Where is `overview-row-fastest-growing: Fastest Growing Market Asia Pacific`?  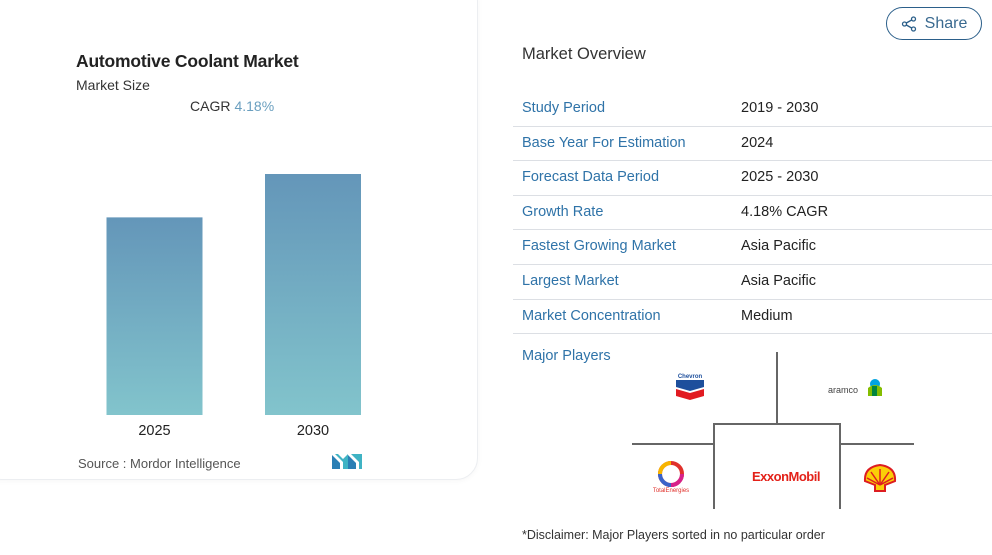 overview-row-fastest-growing: Fastest Growing Market Asia Pacific is located at coordinates (752, 247).